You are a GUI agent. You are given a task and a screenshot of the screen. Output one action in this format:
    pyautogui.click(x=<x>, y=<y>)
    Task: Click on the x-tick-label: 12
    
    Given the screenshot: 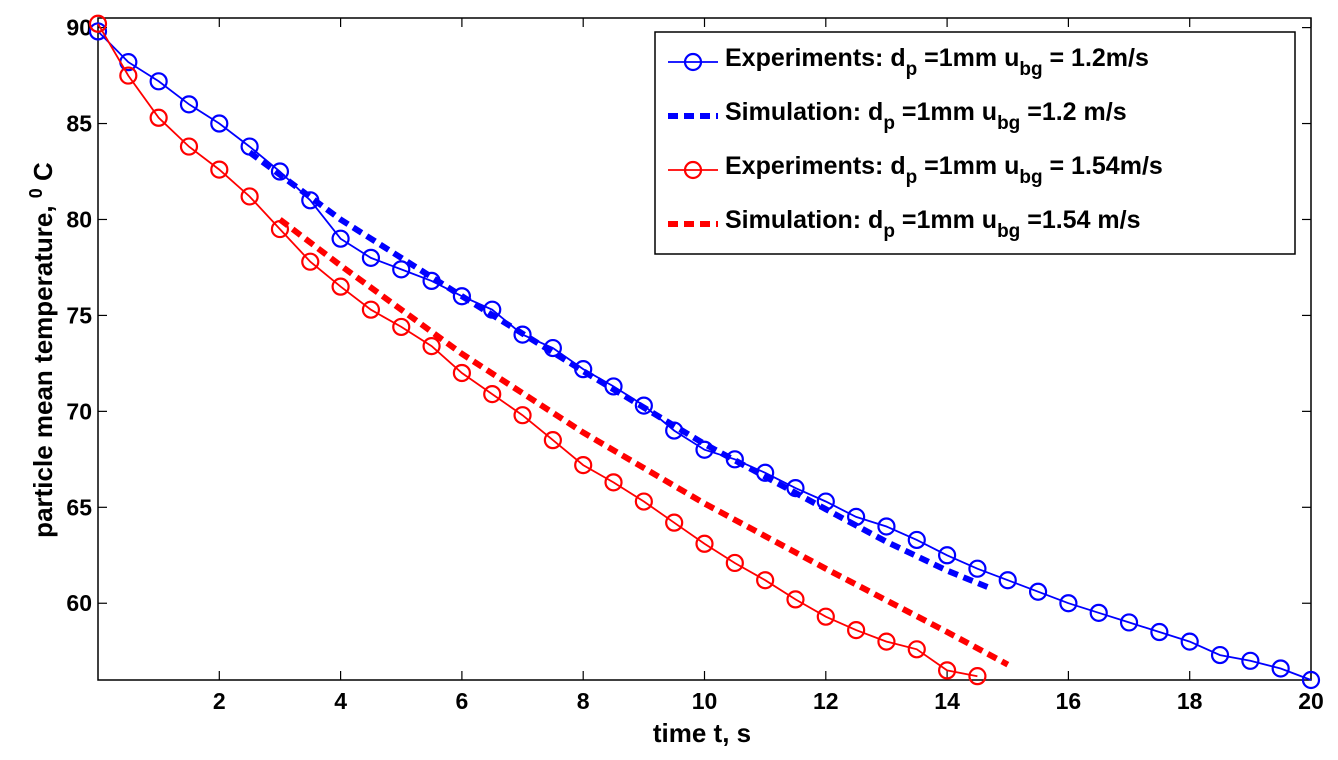 What is the action you would take?
    pyautogui.click(x=826, y=701)
    